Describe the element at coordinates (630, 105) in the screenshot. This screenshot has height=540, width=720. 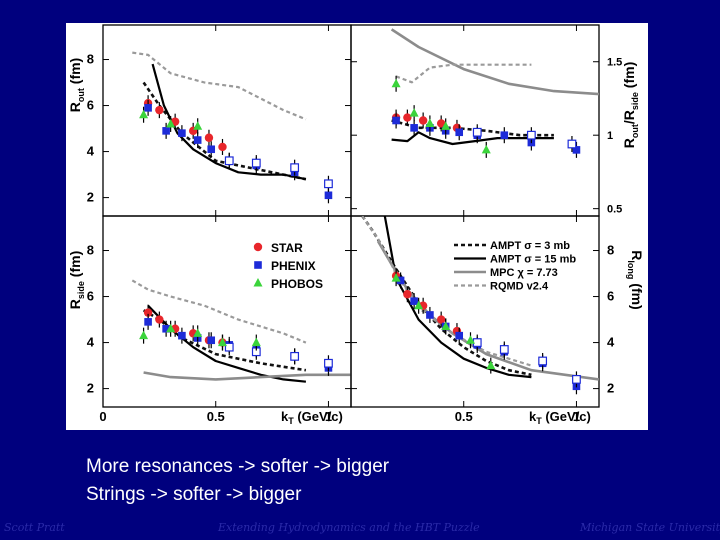
I see `ylabel-ratio: Rout/Rside (fm)` at that location.